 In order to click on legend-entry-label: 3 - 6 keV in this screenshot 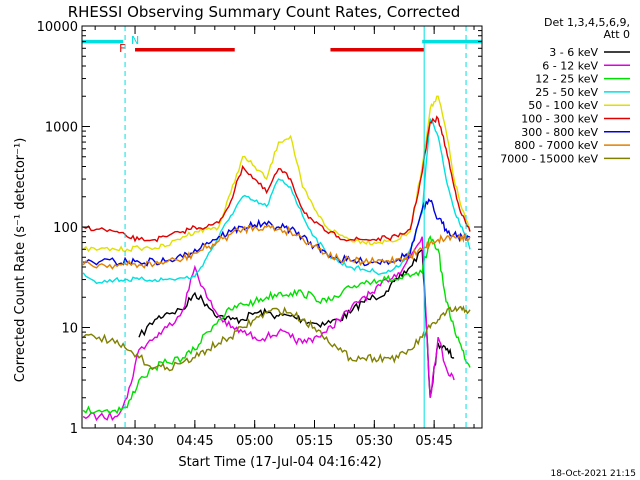, I will do `click(573, 52)`.